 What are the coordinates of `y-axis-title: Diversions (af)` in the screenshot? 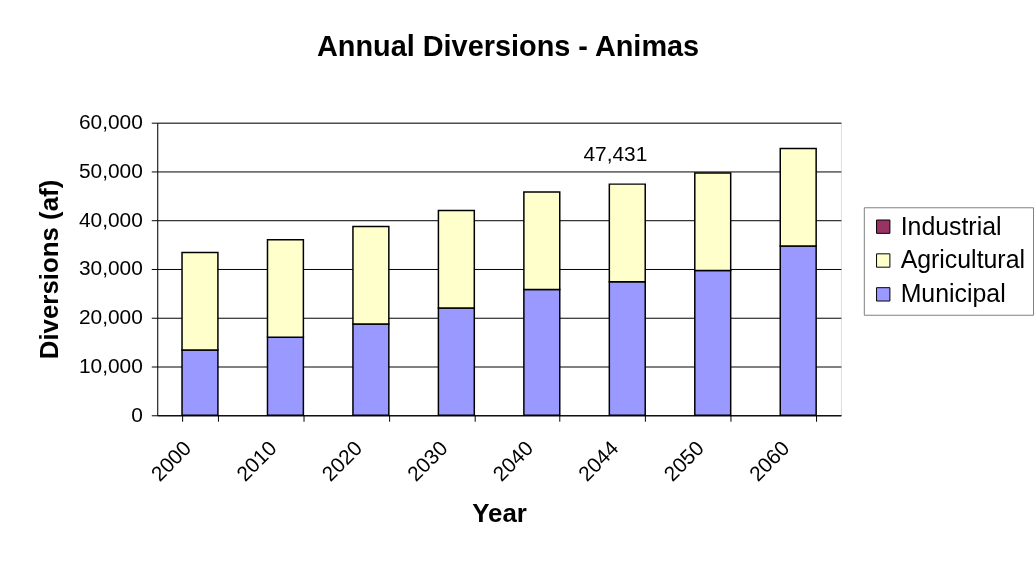 It's located at (48, 269).